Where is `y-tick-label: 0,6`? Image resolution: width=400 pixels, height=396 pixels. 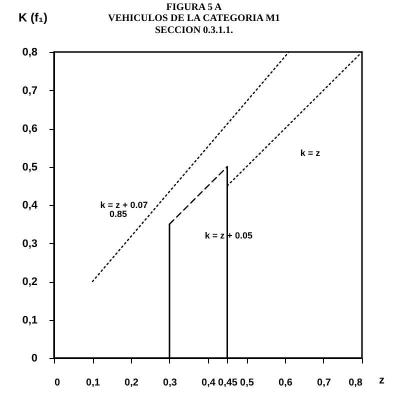 y-tick-label: 0,6 is located at coordinates (30, 129).